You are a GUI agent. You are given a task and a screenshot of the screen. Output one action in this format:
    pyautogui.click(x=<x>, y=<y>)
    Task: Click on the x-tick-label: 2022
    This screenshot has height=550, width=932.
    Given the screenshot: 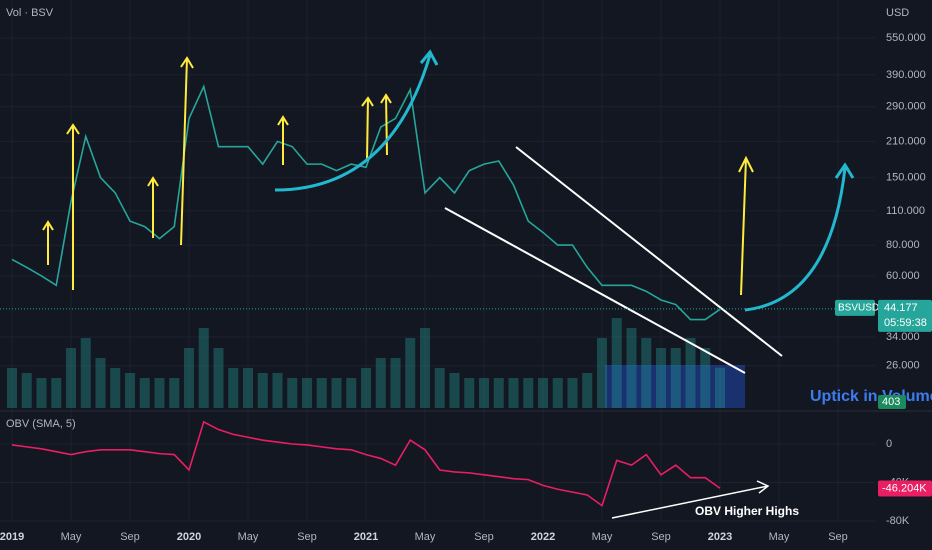 What is the action you would take?
    pyautogui.click(x=543, y=537)
    